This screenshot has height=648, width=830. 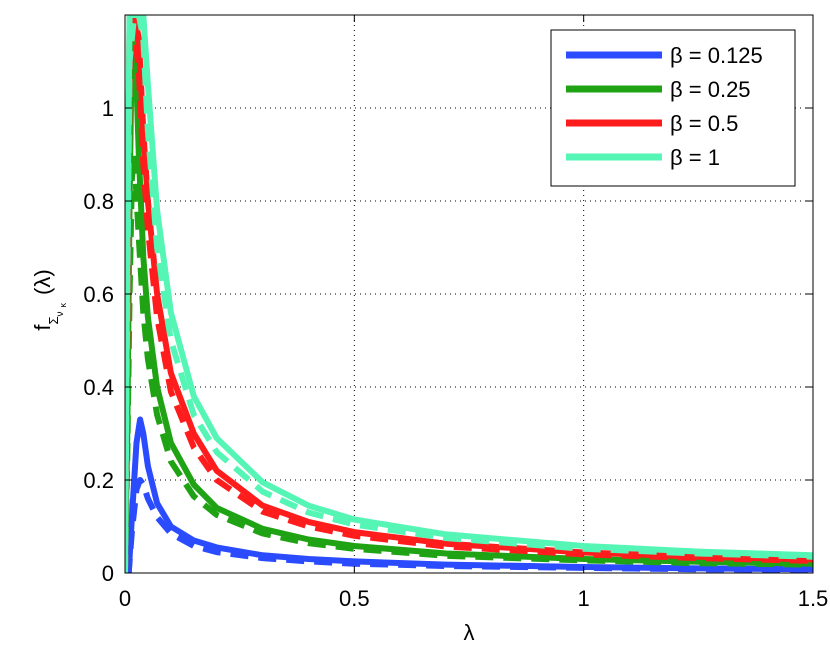 What do you see at coordinates (813, 598) in the screenshot?
I see `x-tick-label: 1.5` at bounding box center [813, 598].